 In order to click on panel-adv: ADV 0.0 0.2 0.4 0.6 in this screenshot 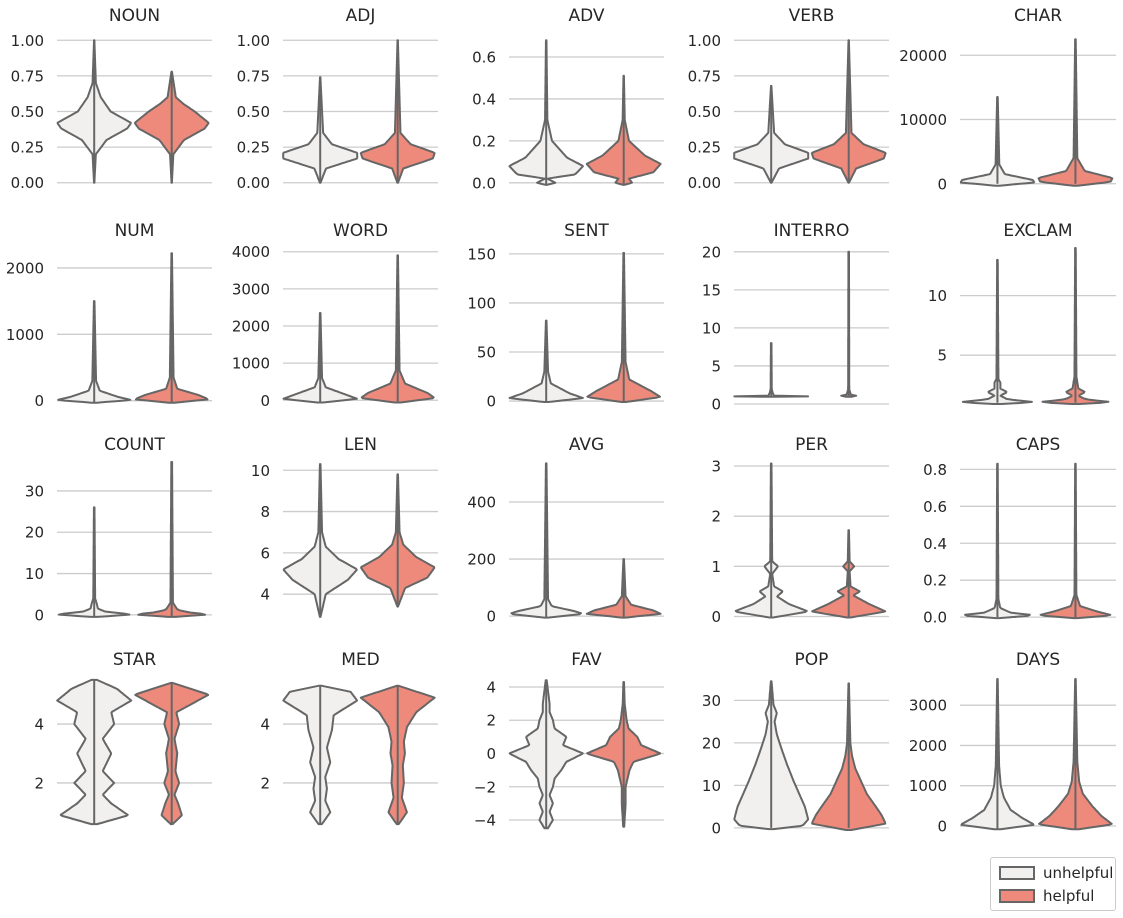, I will do `click(568, 99)`.